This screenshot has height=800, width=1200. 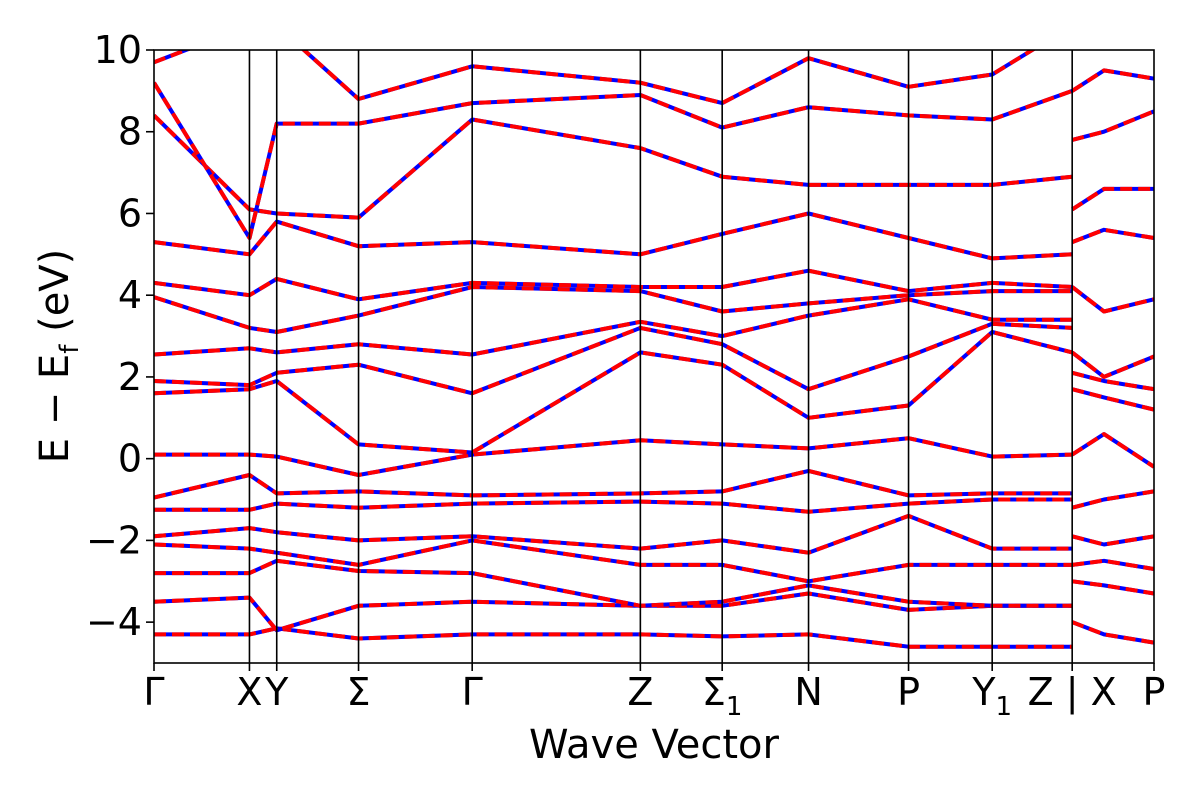 I want to click on y-axis-label: E − Ef (eV), so click(x=58, y=356).